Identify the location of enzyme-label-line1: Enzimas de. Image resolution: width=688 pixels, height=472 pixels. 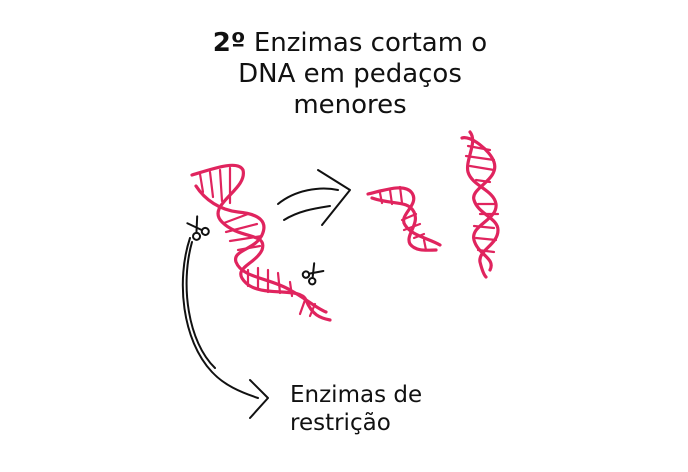
(356, 395).